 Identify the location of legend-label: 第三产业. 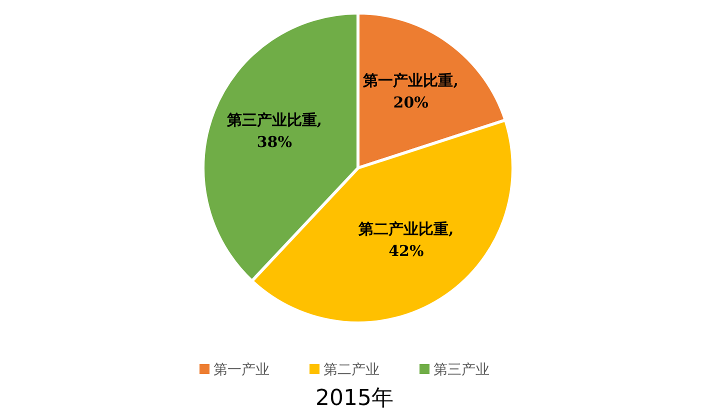
(462, 370).